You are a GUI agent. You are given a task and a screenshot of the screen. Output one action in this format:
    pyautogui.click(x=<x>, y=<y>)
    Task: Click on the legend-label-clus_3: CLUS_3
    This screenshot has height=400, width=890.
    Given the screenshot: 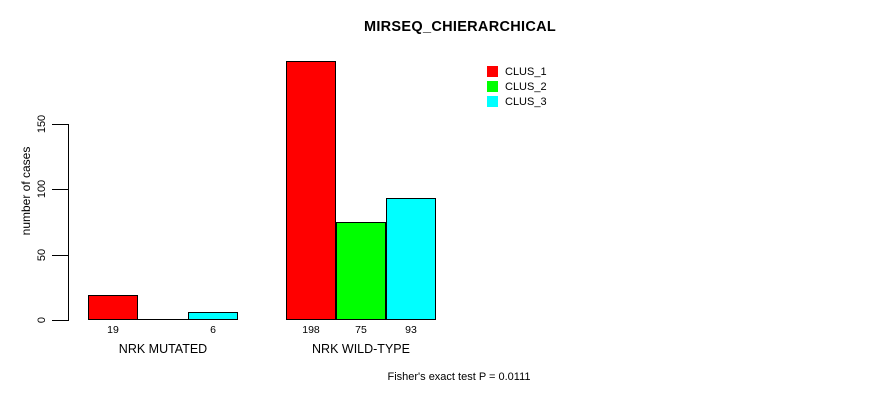 What is the action you would take?
    pyautogui.click(x=526, y=101)
    